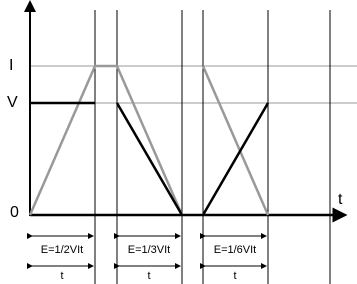 The image size is (357, 284). I want to click on energy-label: E=1/3VIt, so click(149, 250).